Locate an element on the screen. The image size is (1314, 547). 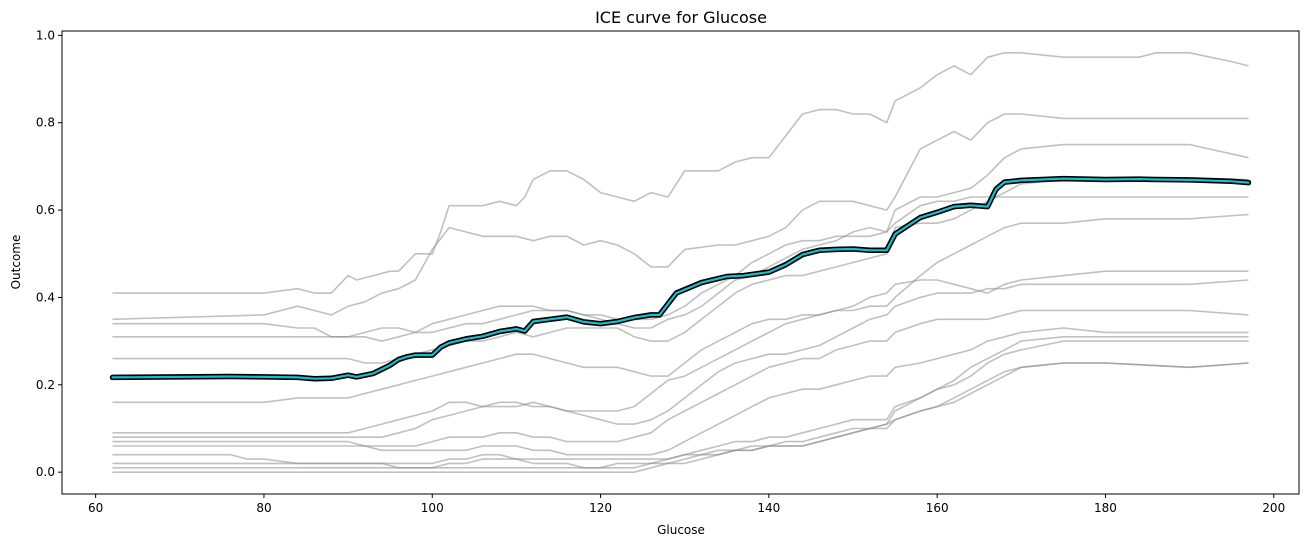
x-tick-label: 120 is located at coordinates (600, 508).